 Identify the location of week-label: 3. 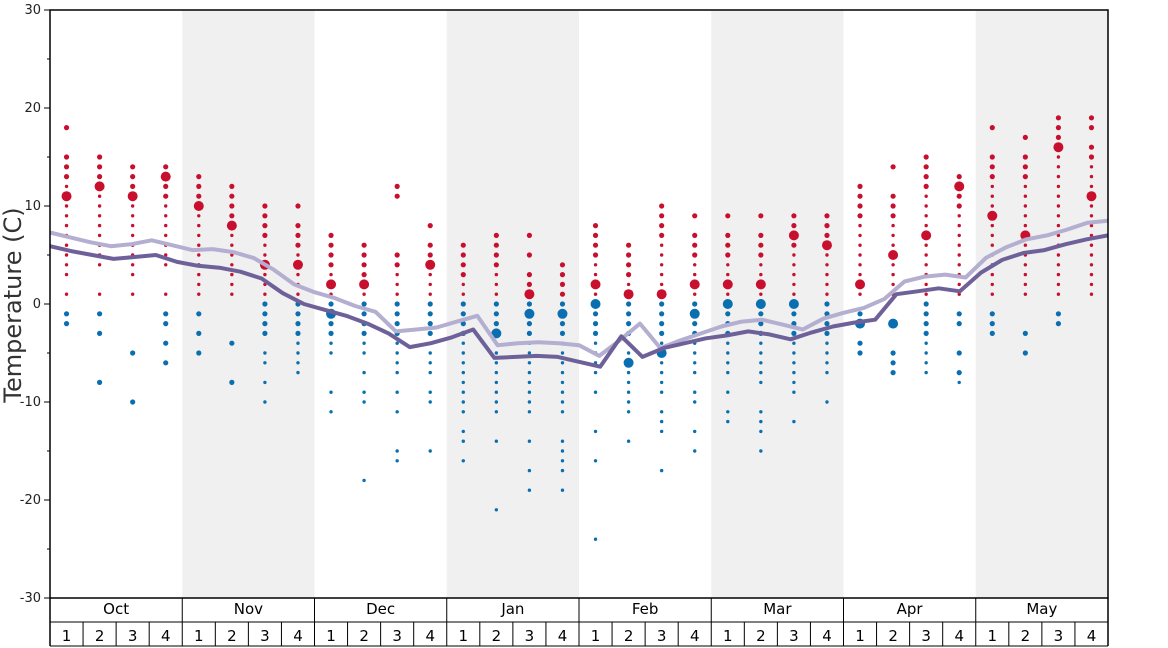
(662, 636).